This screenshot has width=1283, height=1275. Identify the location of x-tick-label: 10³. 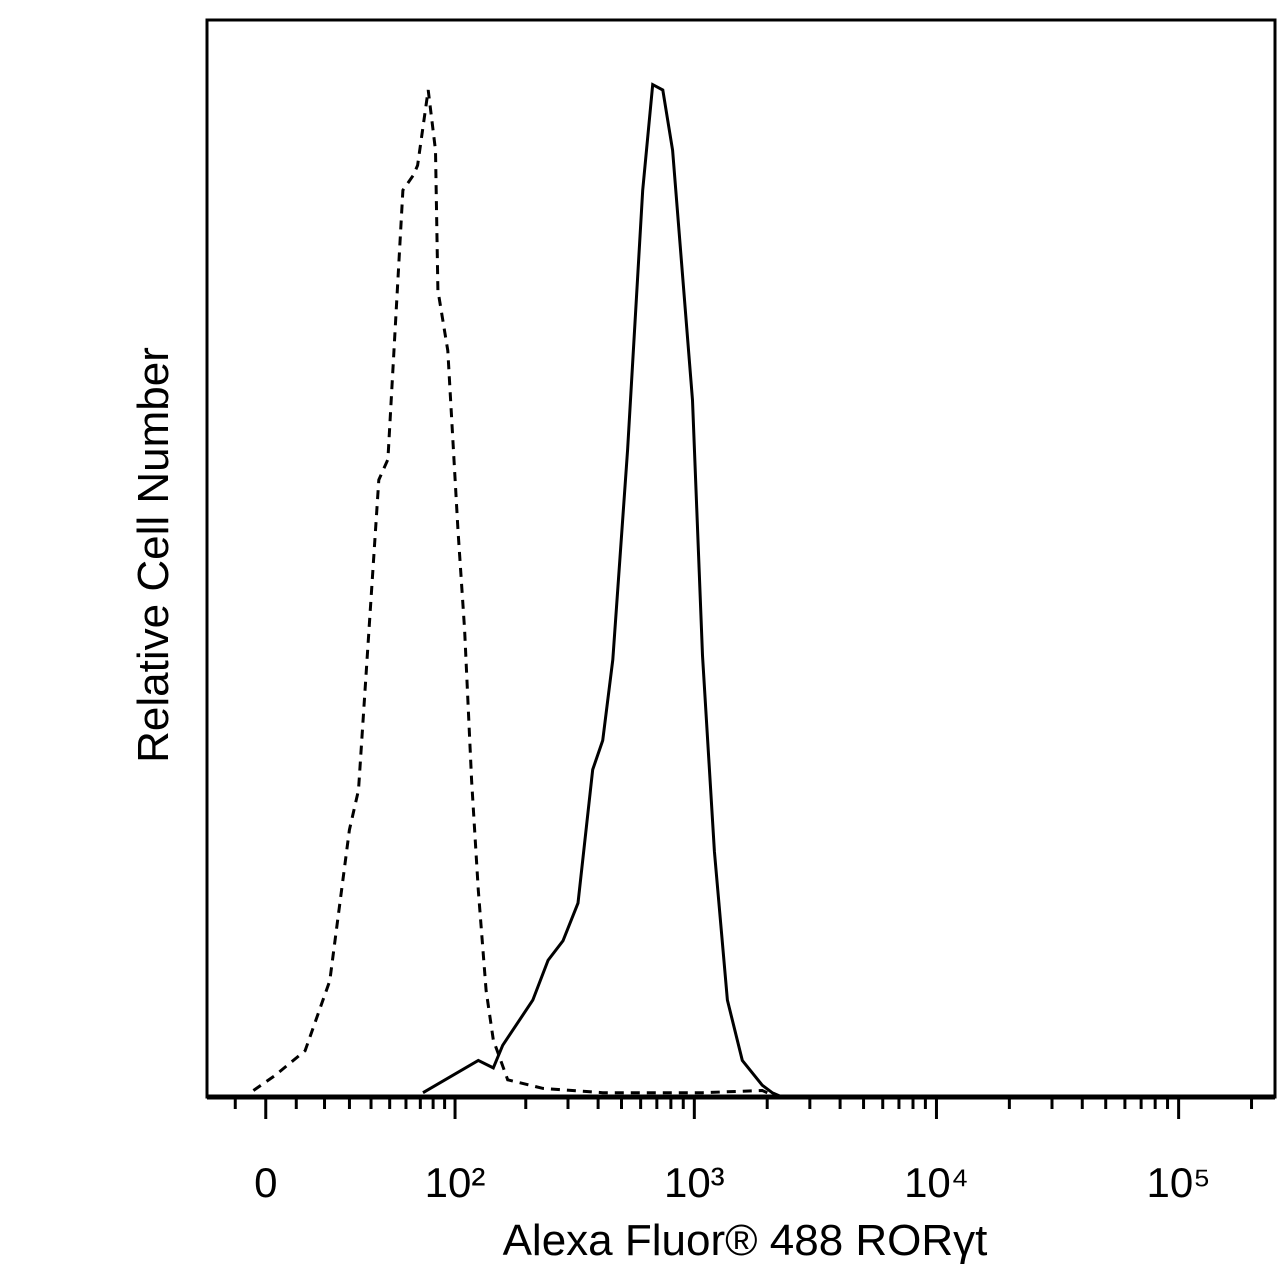
(694, 1182).